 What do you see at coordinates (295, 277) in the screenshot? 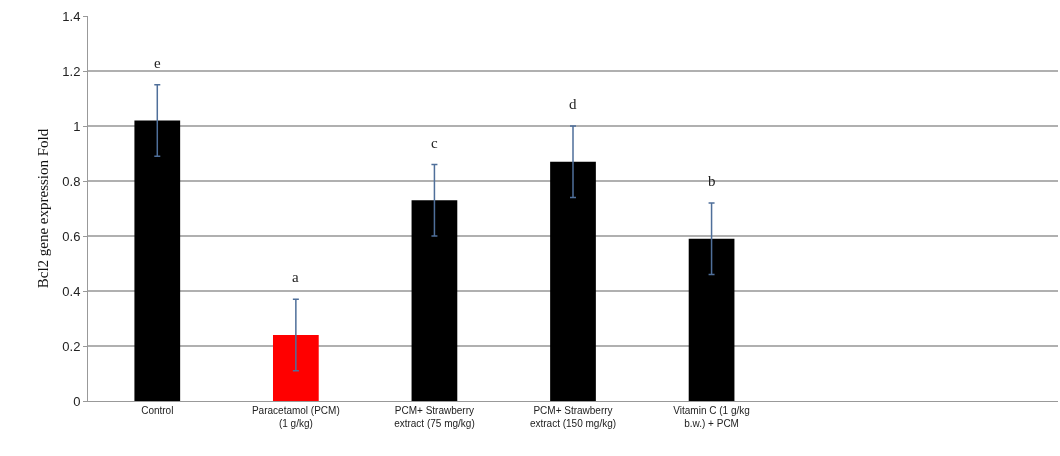
I see `annotation: a` at bounding box center [295, 277].